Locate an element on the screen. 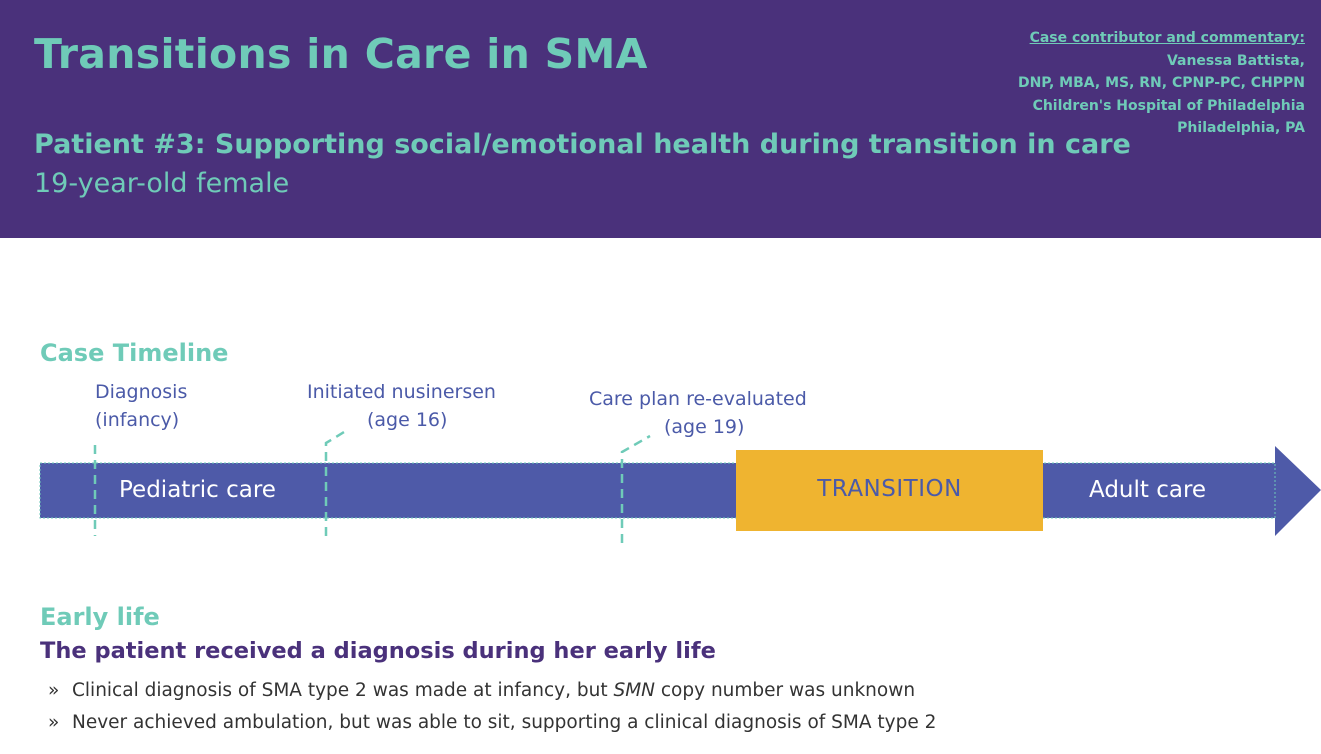  bullet-text-end: copy number was unknown is located at coordinates (785, 690).